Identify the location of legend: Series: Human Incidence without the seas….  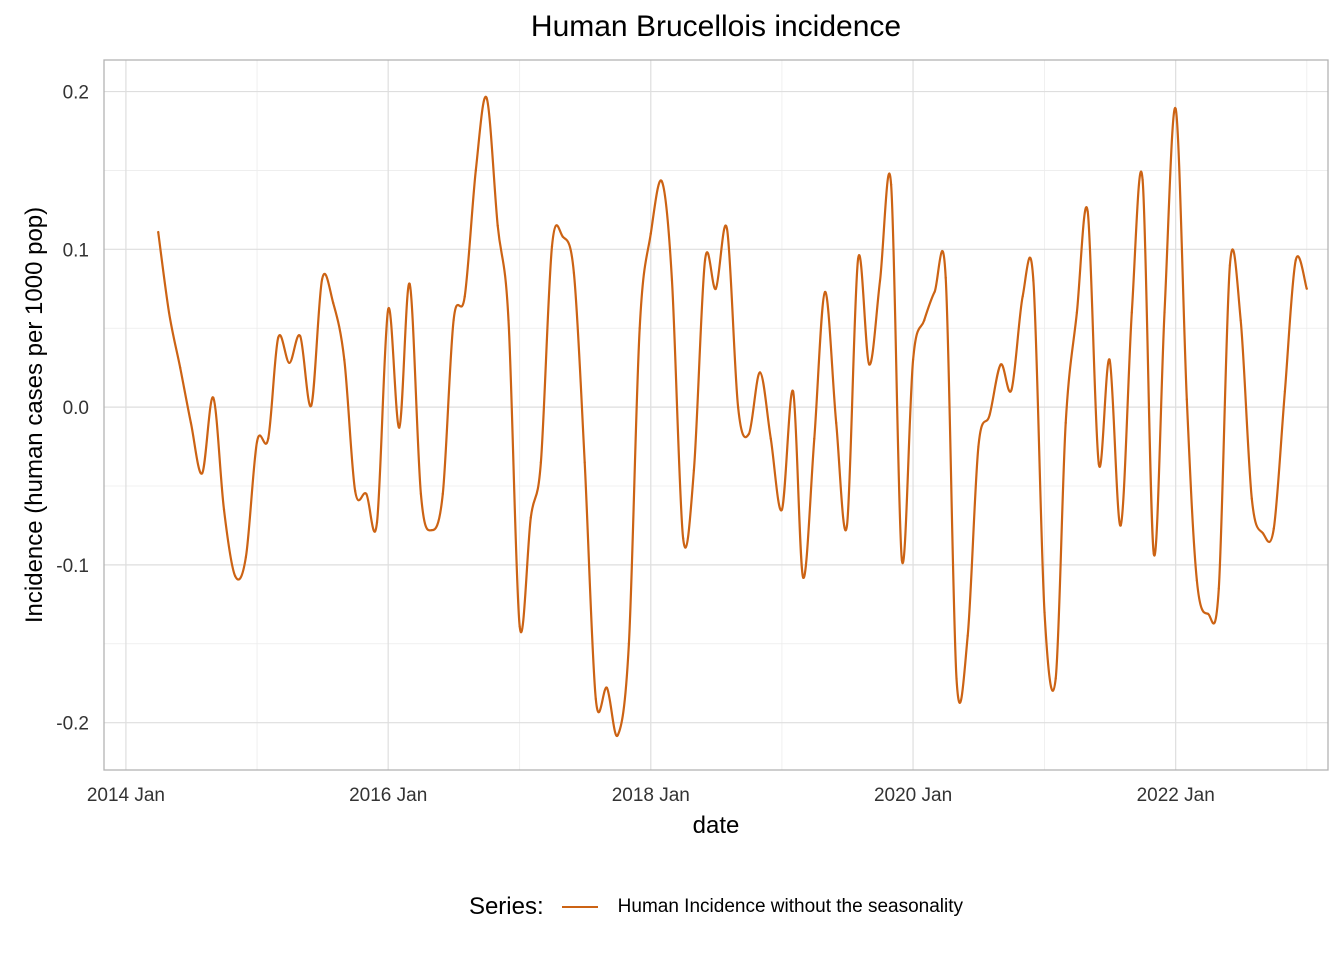
(672, 907).